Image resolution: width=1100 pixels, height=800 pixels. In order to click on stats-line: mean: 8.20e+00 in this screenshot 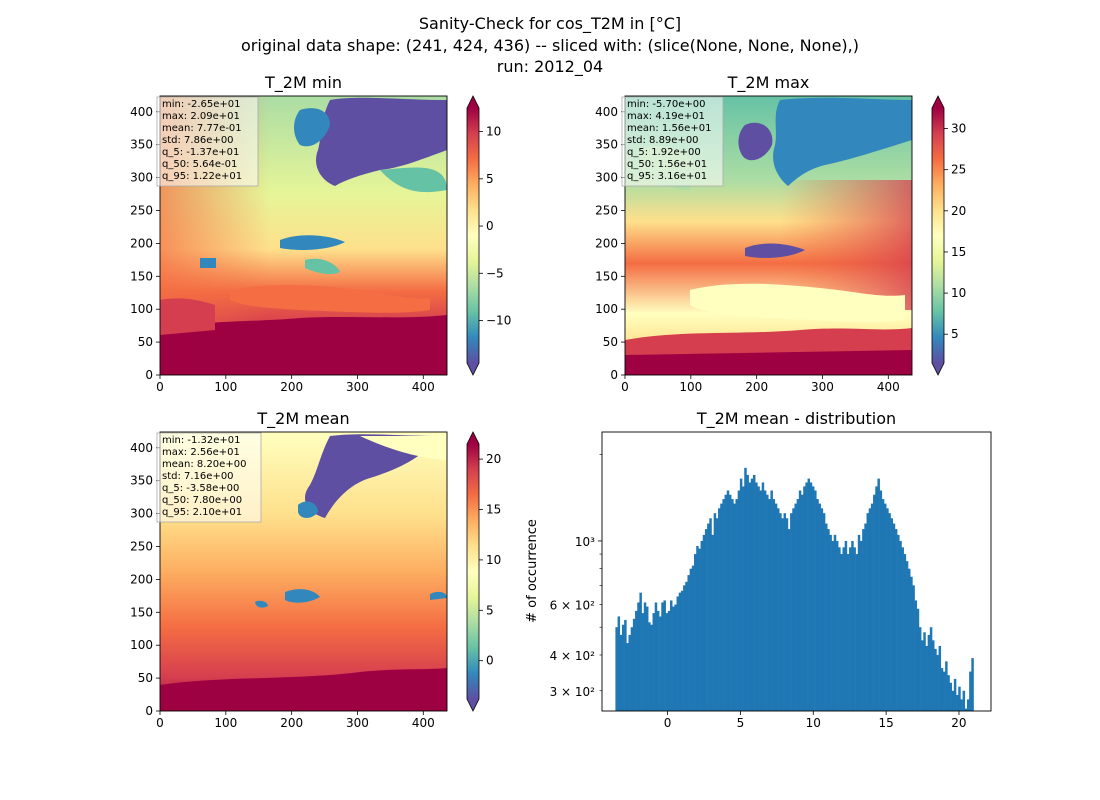, I will do `click(204, 464)`.